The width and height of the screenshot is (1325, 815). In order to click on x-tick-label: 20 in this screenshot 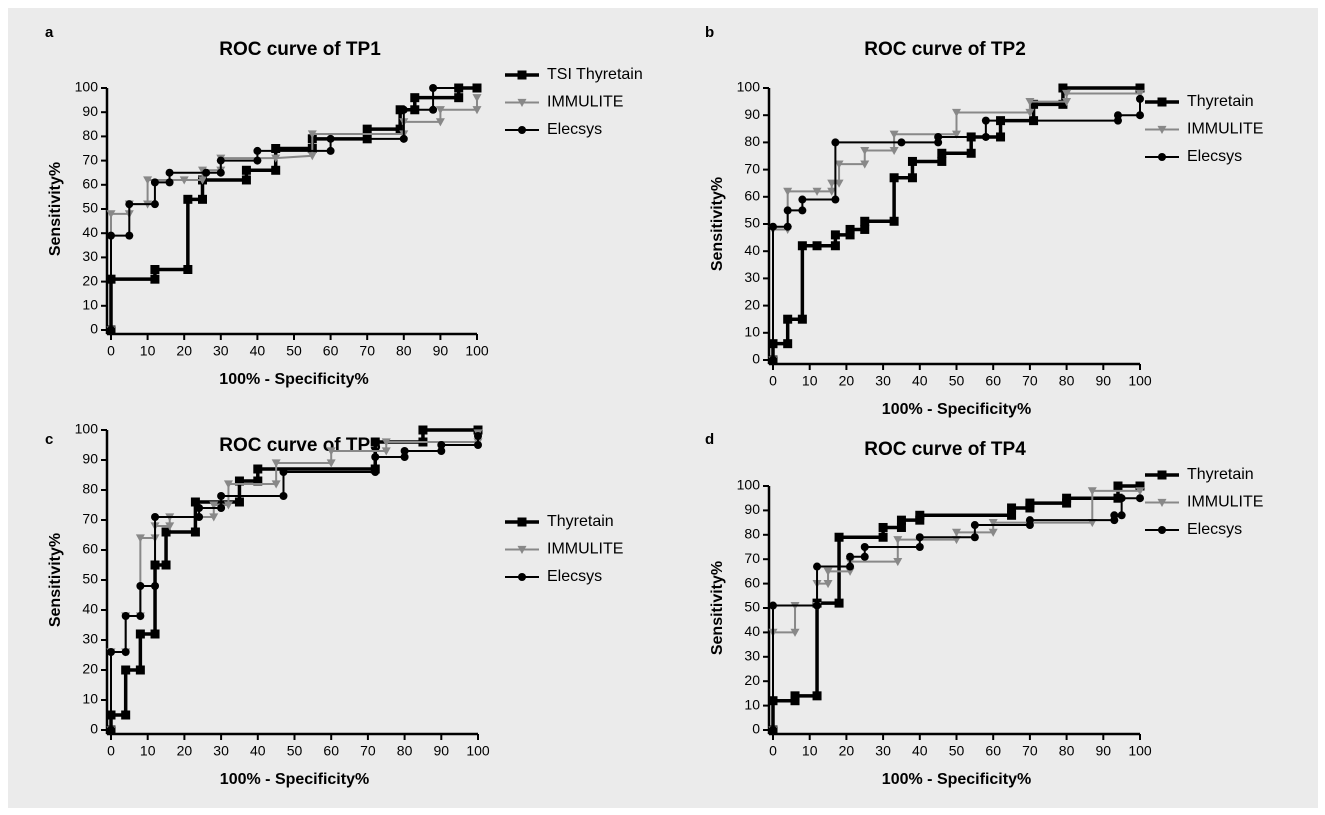, I will do `click(847, 381)`.